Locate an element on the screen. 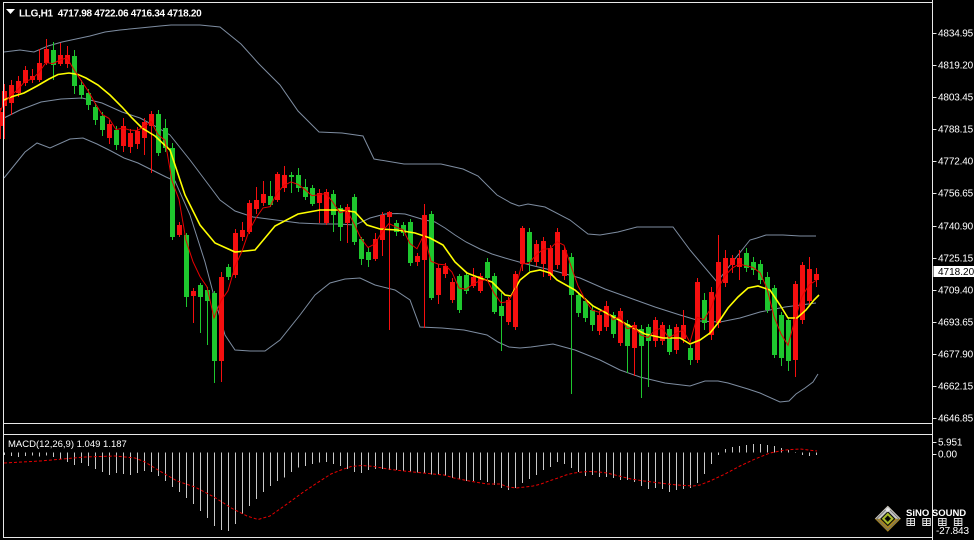 The width and height of the screenshot is (974, 540). svg-text: 4803.45 is located at coordinates (956, 98).